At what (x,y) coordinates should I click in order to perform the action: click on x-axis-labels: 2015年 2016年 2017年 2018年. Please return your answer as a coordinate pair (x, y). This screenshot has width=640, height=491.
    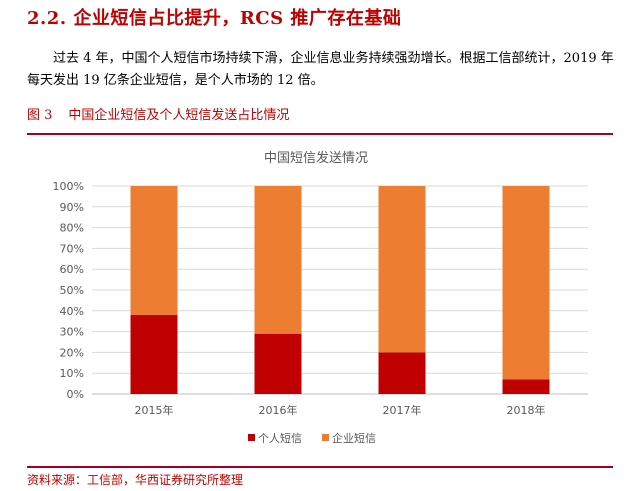
    Looking at the image, I should click on (340, 410).